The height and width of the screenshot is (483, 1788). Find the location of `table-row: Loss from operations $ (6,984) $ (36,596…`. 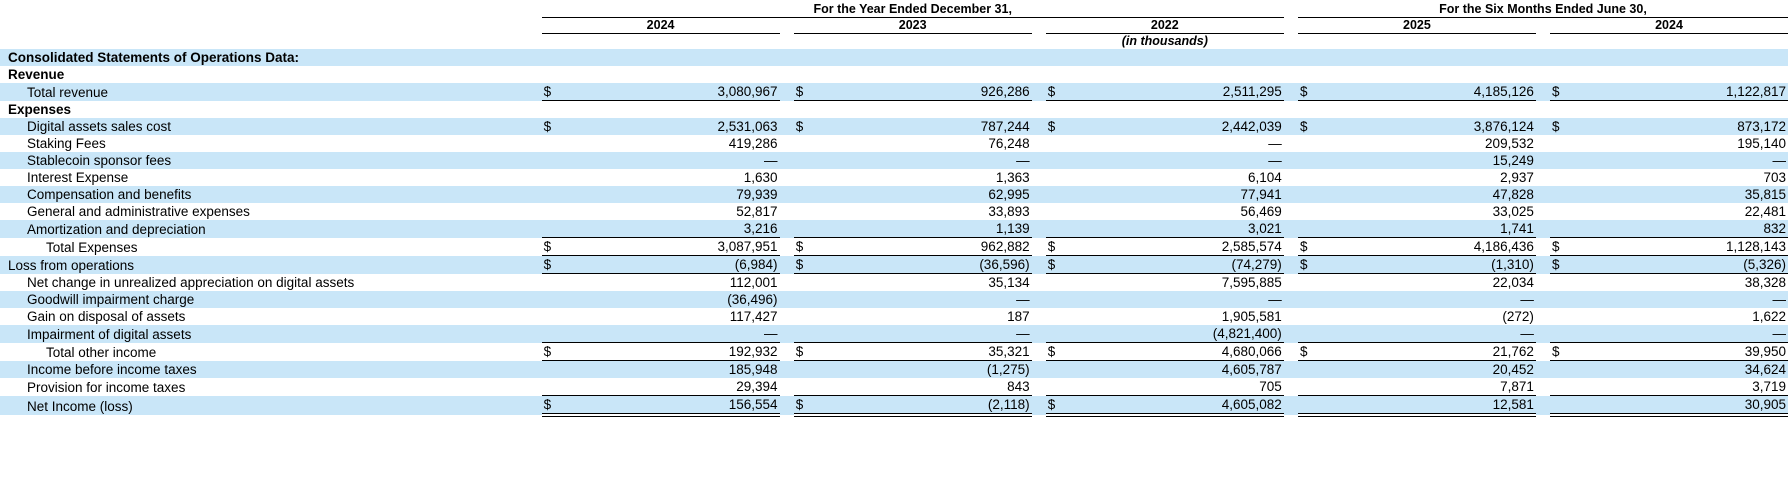

table-row: Loss from operations $ (6,984) $ (36,596… is located at coordinates (894, 265).